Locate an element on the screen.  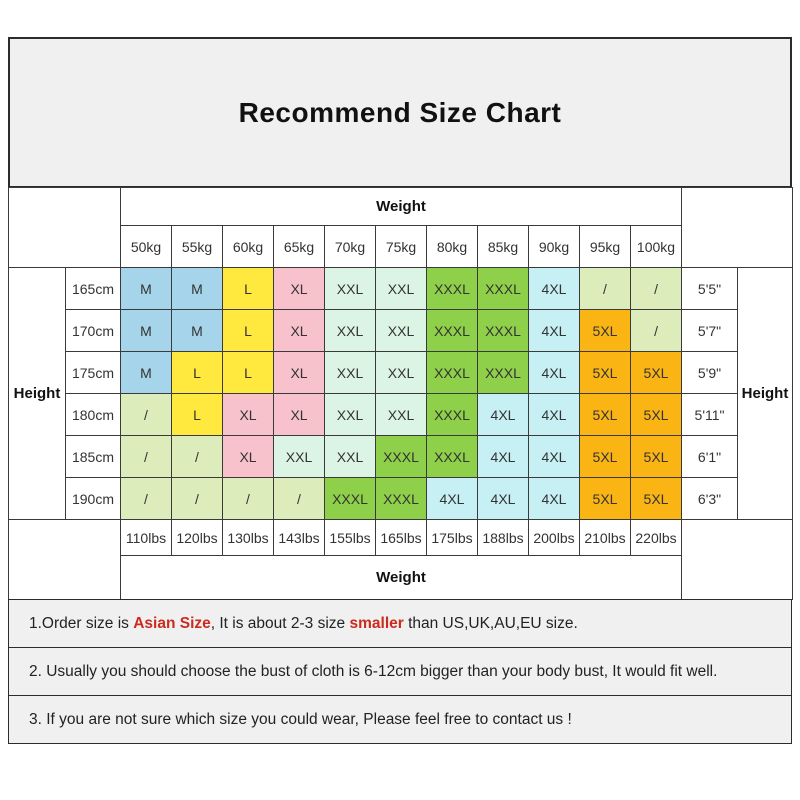
height-cm-label: 165cm is located at coordinates (93, 288).